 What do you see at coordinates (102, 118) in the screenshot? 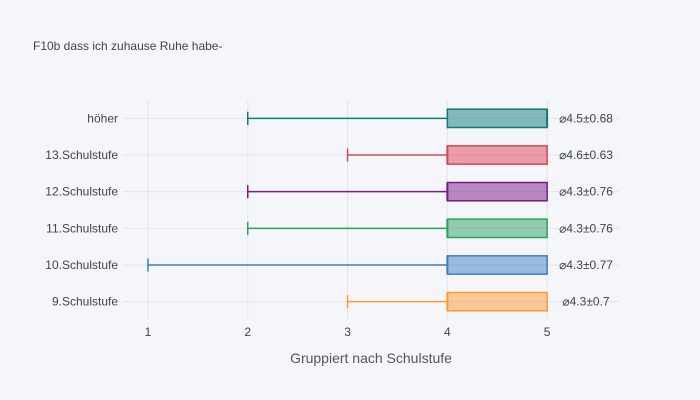
I see `y-tick-label: höher` at bounding box center [102, 118].